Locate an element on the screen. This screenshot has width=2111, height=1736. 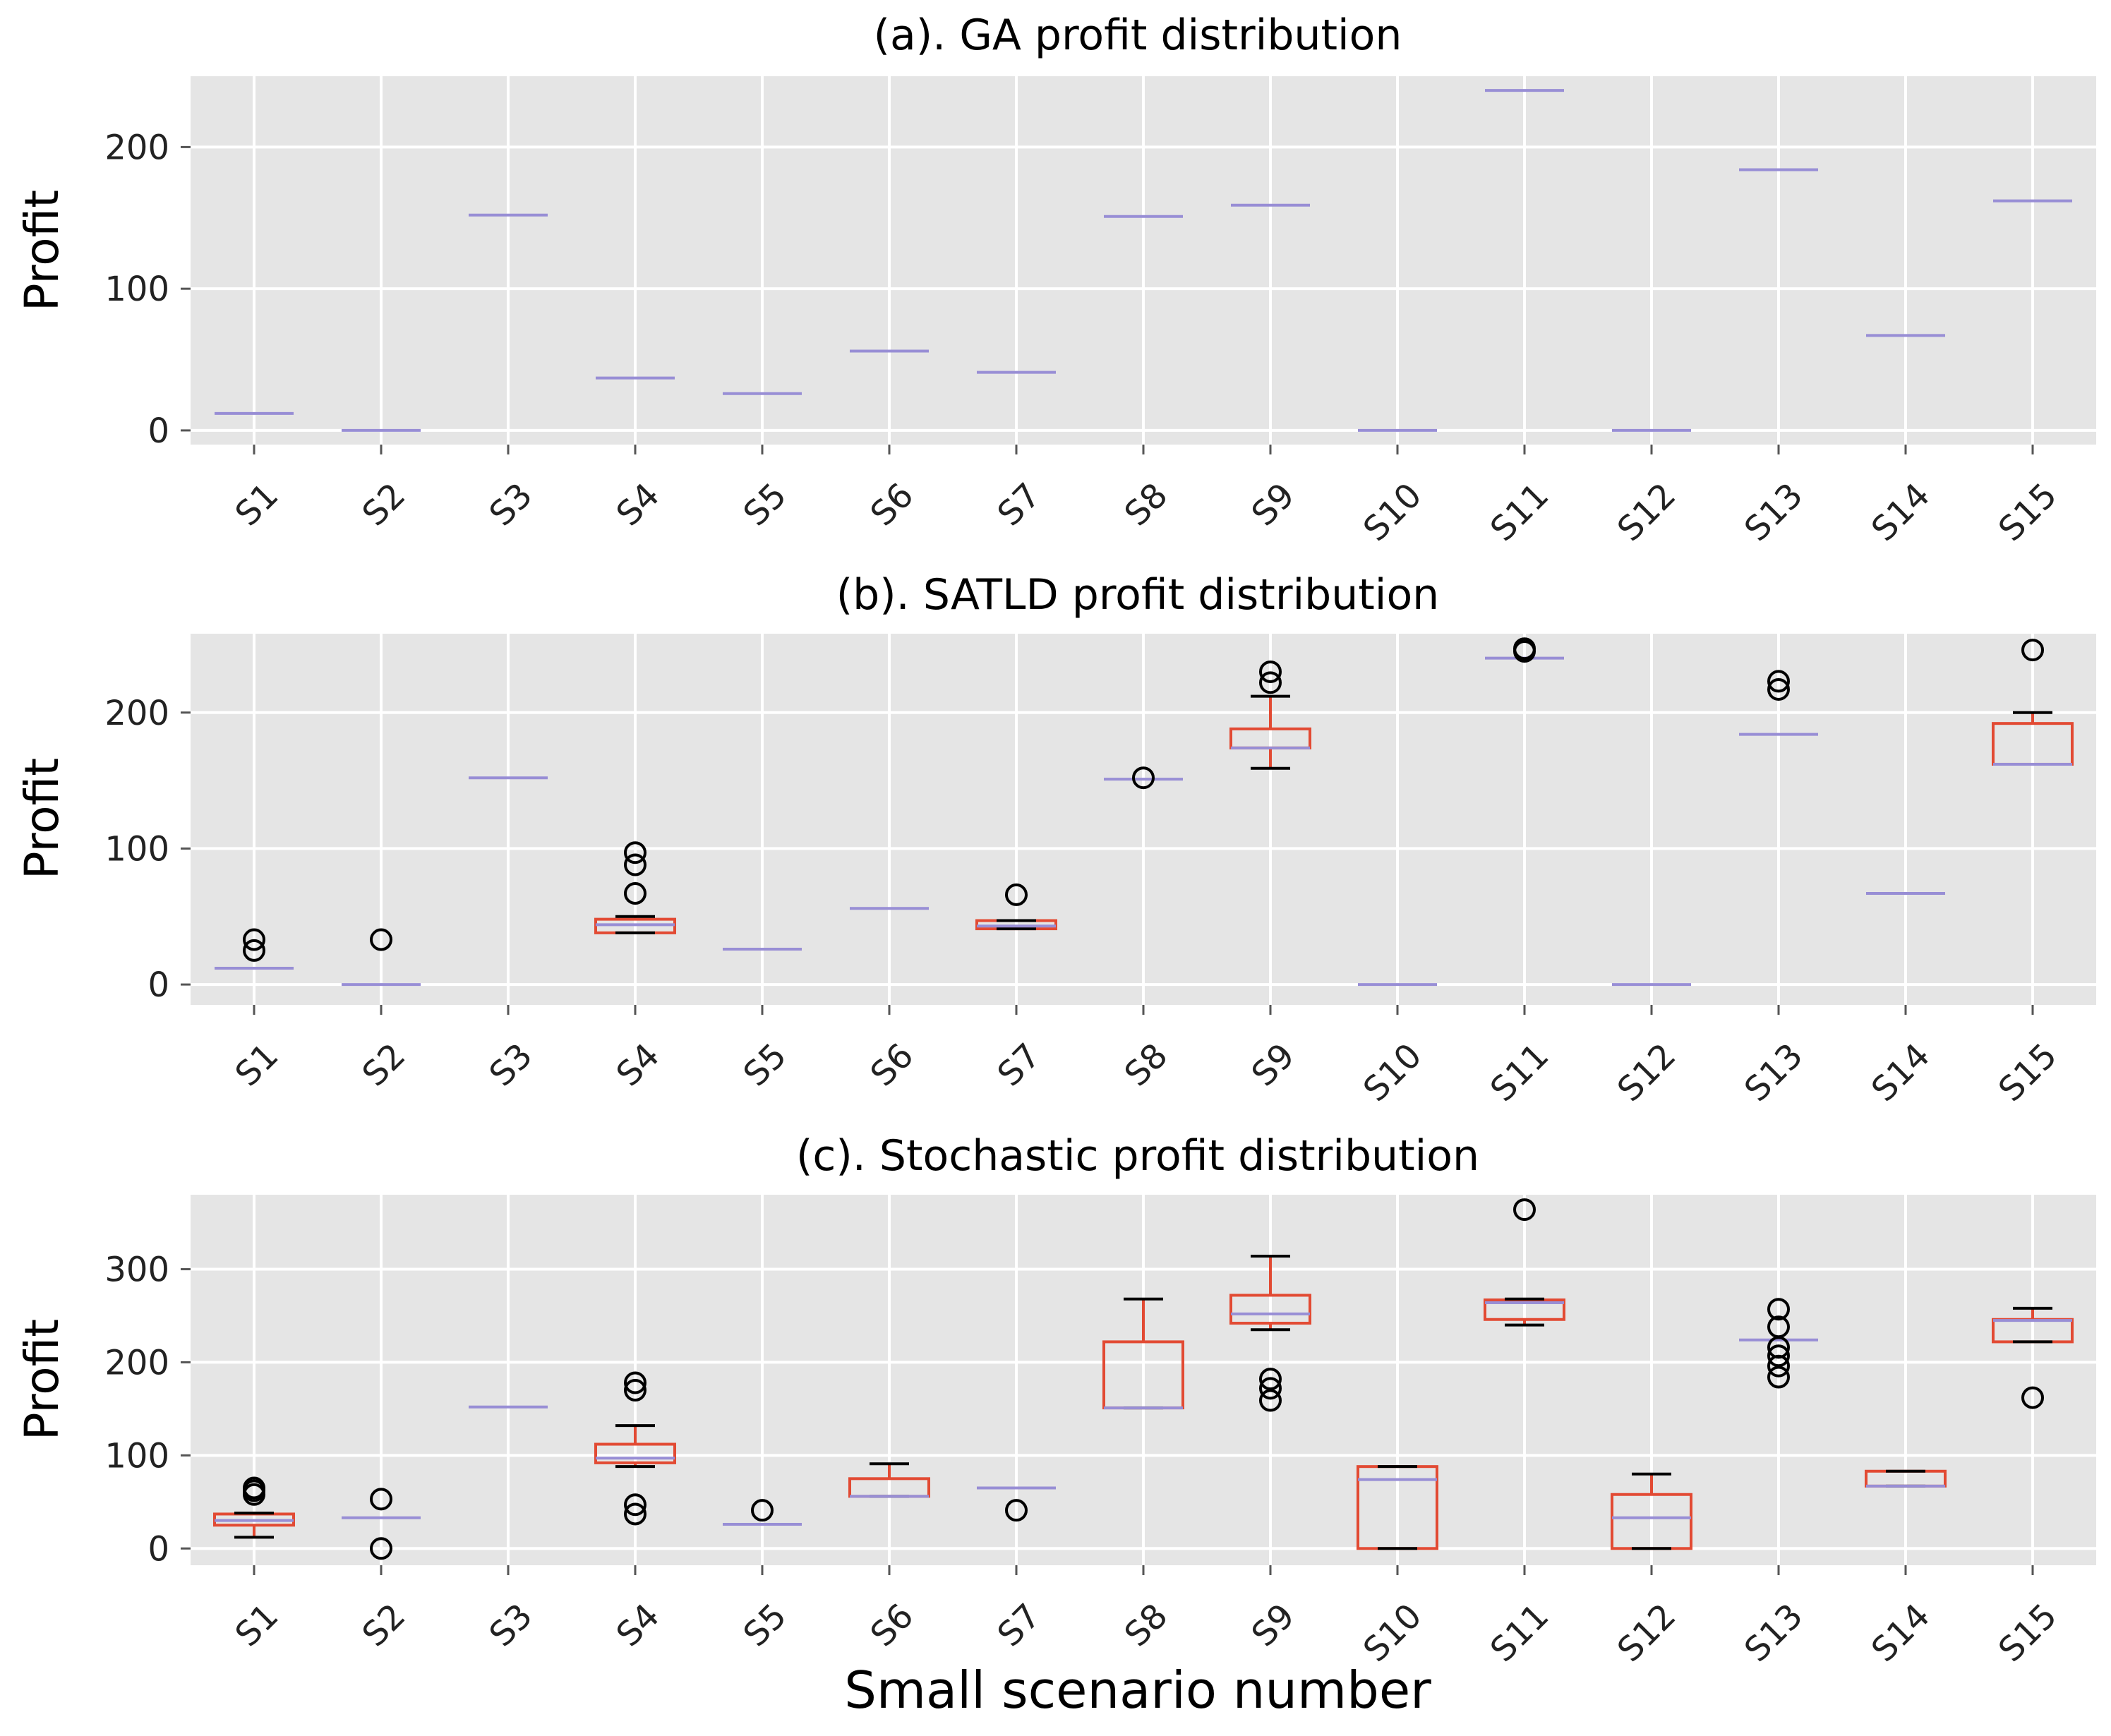
panel-a-title: (a). GA profit distribution is located at coordinates (1138, 35).